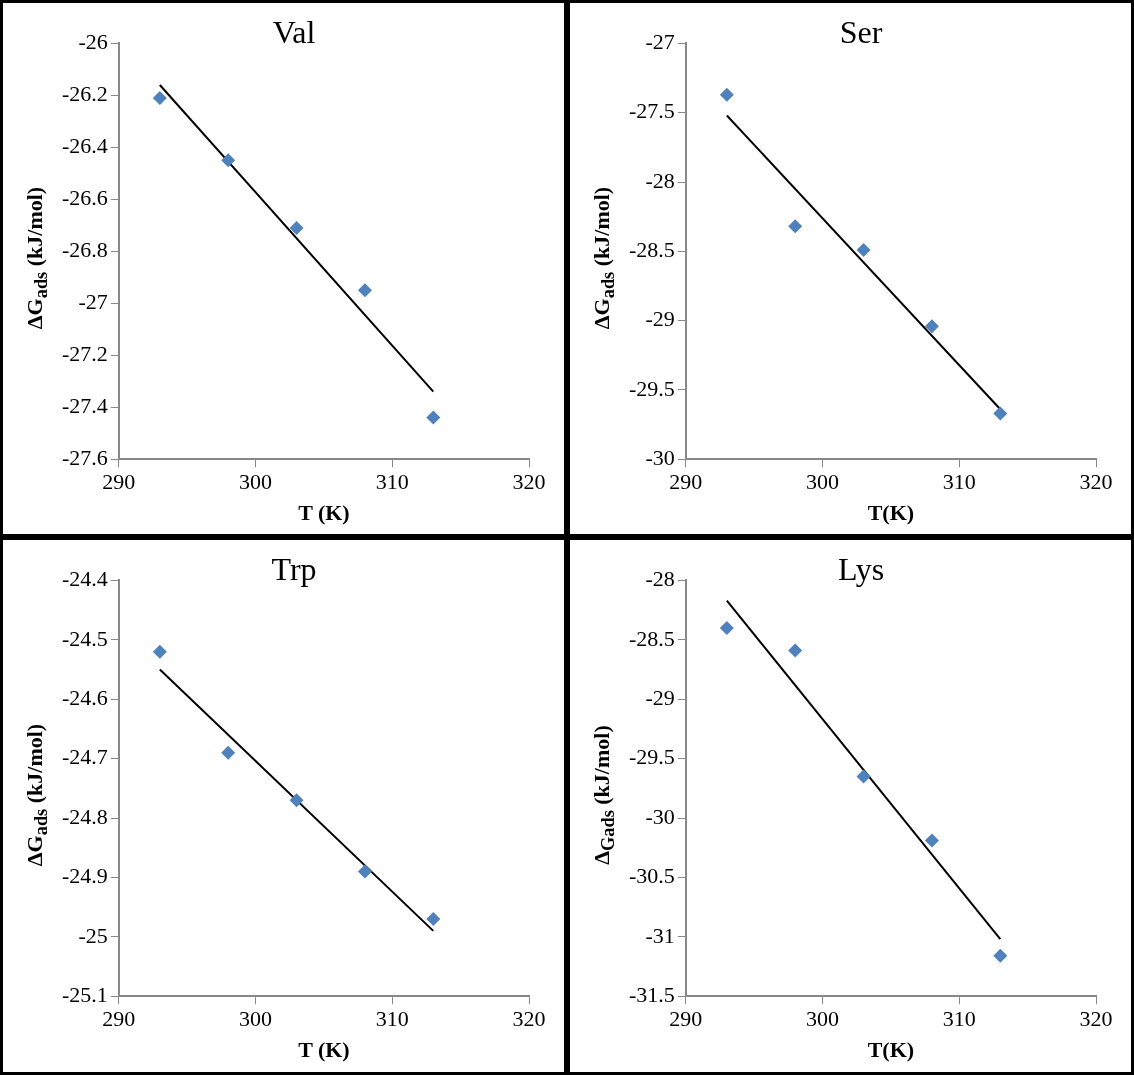 The image size is (1134, 1075). I want to click on y-tick-label: -24.5, so click(85, 638).